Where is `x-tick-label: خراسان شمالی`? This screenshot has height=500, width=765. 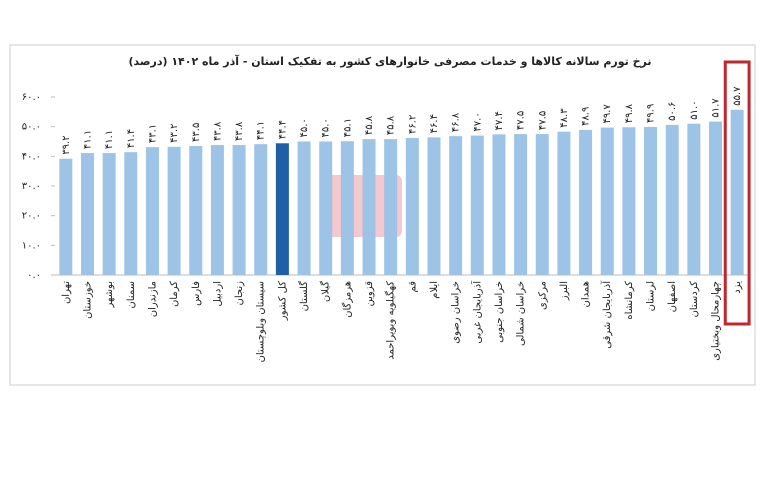
x-tick-label: خراسان شمالی is located at coordinates (521, 313).